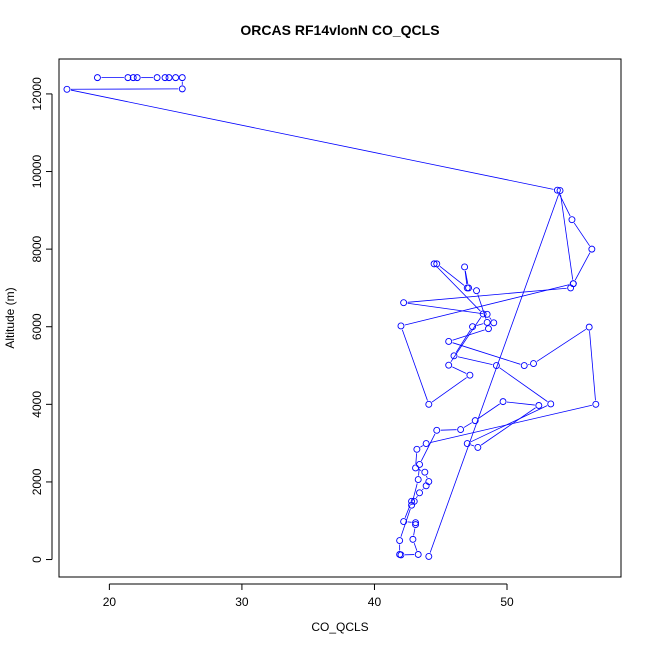 Image resolution: width=650 pixels, height=650 pixels. What do you see at coordinates (37, 248) in the screenshot?
I see `y-tick-label: 8000` at bounding box center [37, 248].